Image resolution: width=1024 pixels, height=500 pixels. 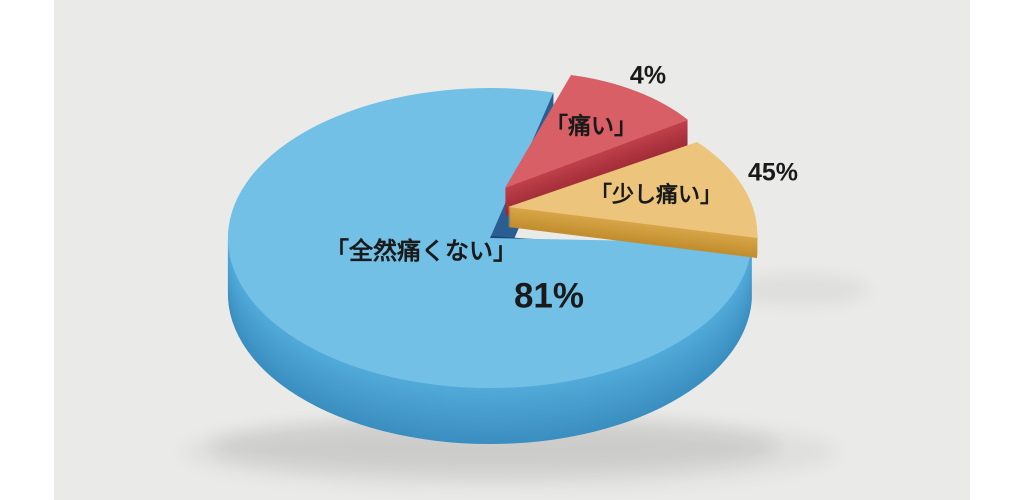 I want to click on slice-value-itai: 4%, so click(x=648, y=75).